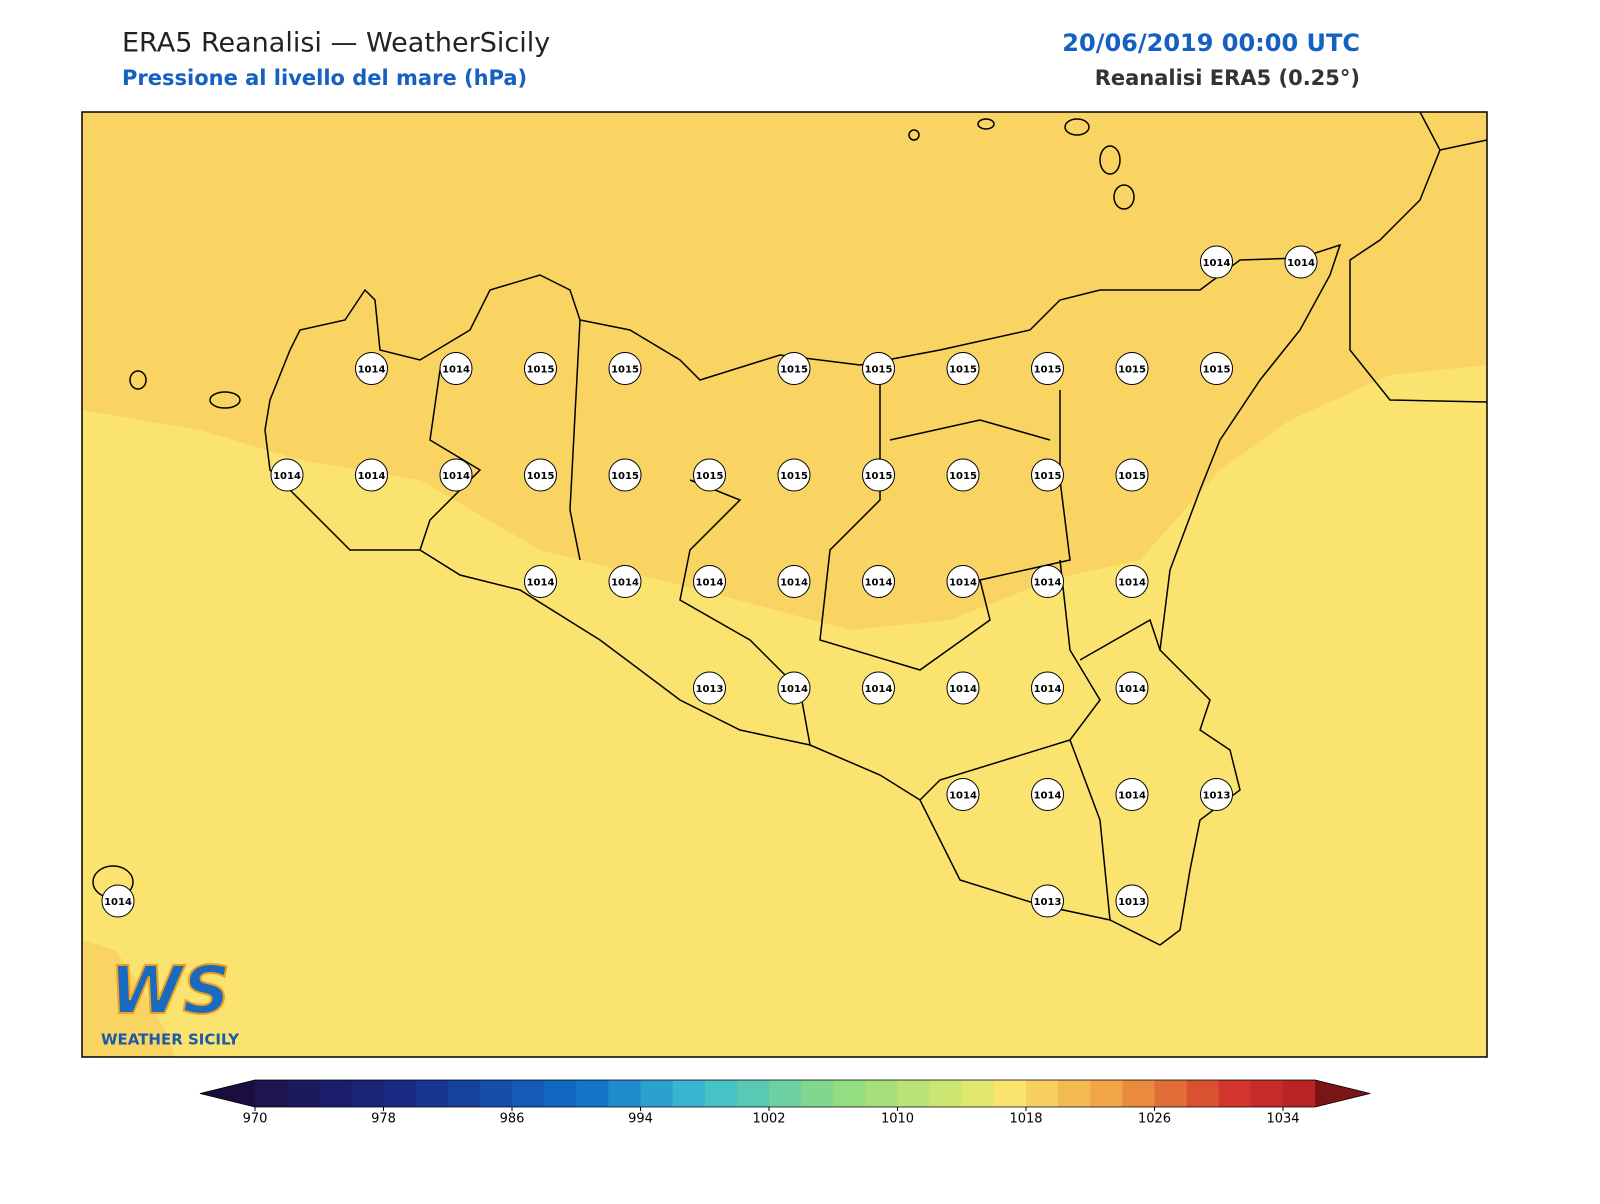 This screenshot has height=1204, width=1600. I want to click on colorbar-tick-label: 1034, so click(1282, 1119).